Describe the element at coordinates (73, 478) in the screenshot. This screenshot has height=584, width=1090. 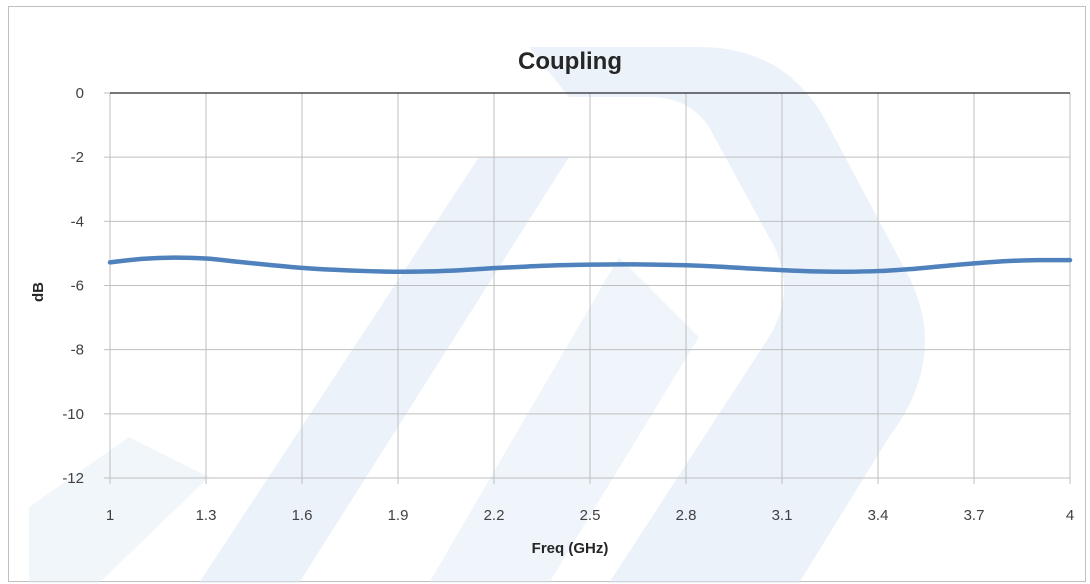
I see `y-tick-label: -12` at that location.